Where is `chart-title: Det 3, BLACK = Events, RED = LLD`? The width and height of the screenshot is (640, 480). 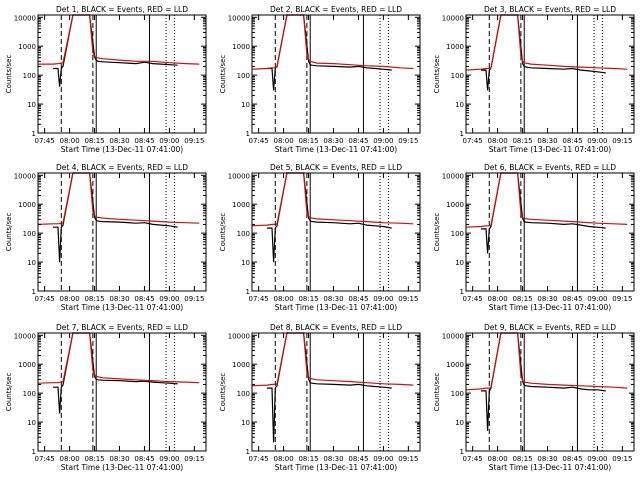
chart-title: Det 3, BLACK = Events, RED = LLD is located at coordinates (550, 9).